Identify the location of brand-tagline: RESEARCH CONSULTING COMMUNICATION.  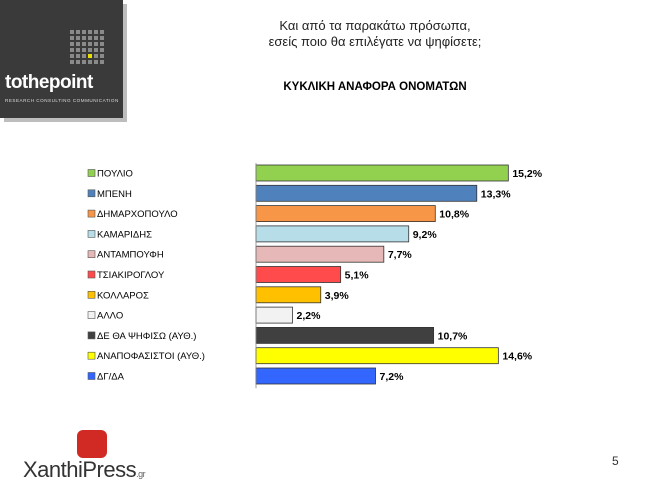
(62, 100).